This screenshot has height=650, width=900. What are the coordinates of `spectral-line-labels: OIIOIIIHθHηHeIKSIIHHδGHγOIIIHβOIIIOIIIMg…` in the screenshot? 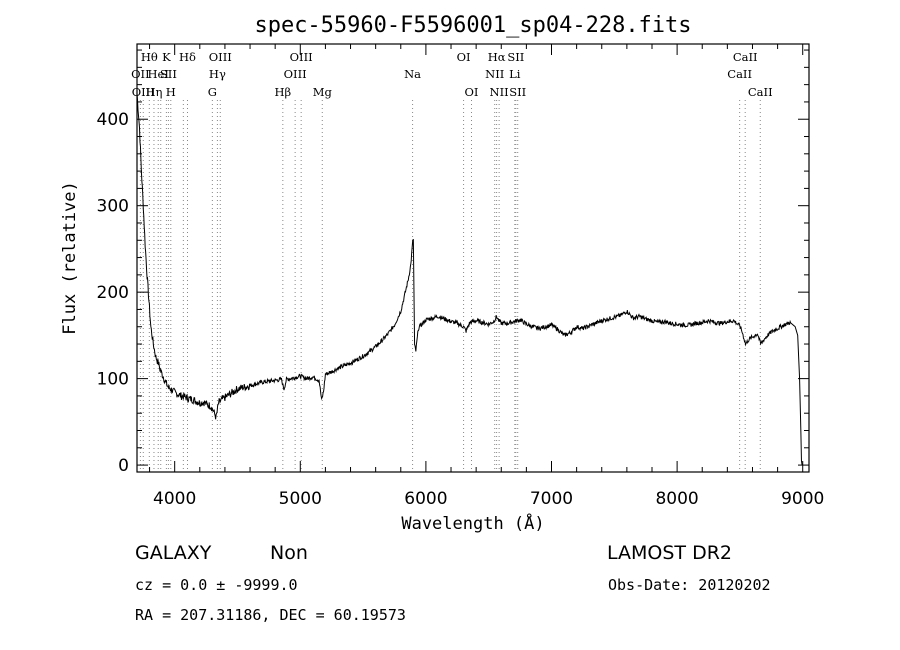 It's located at (452, 74).